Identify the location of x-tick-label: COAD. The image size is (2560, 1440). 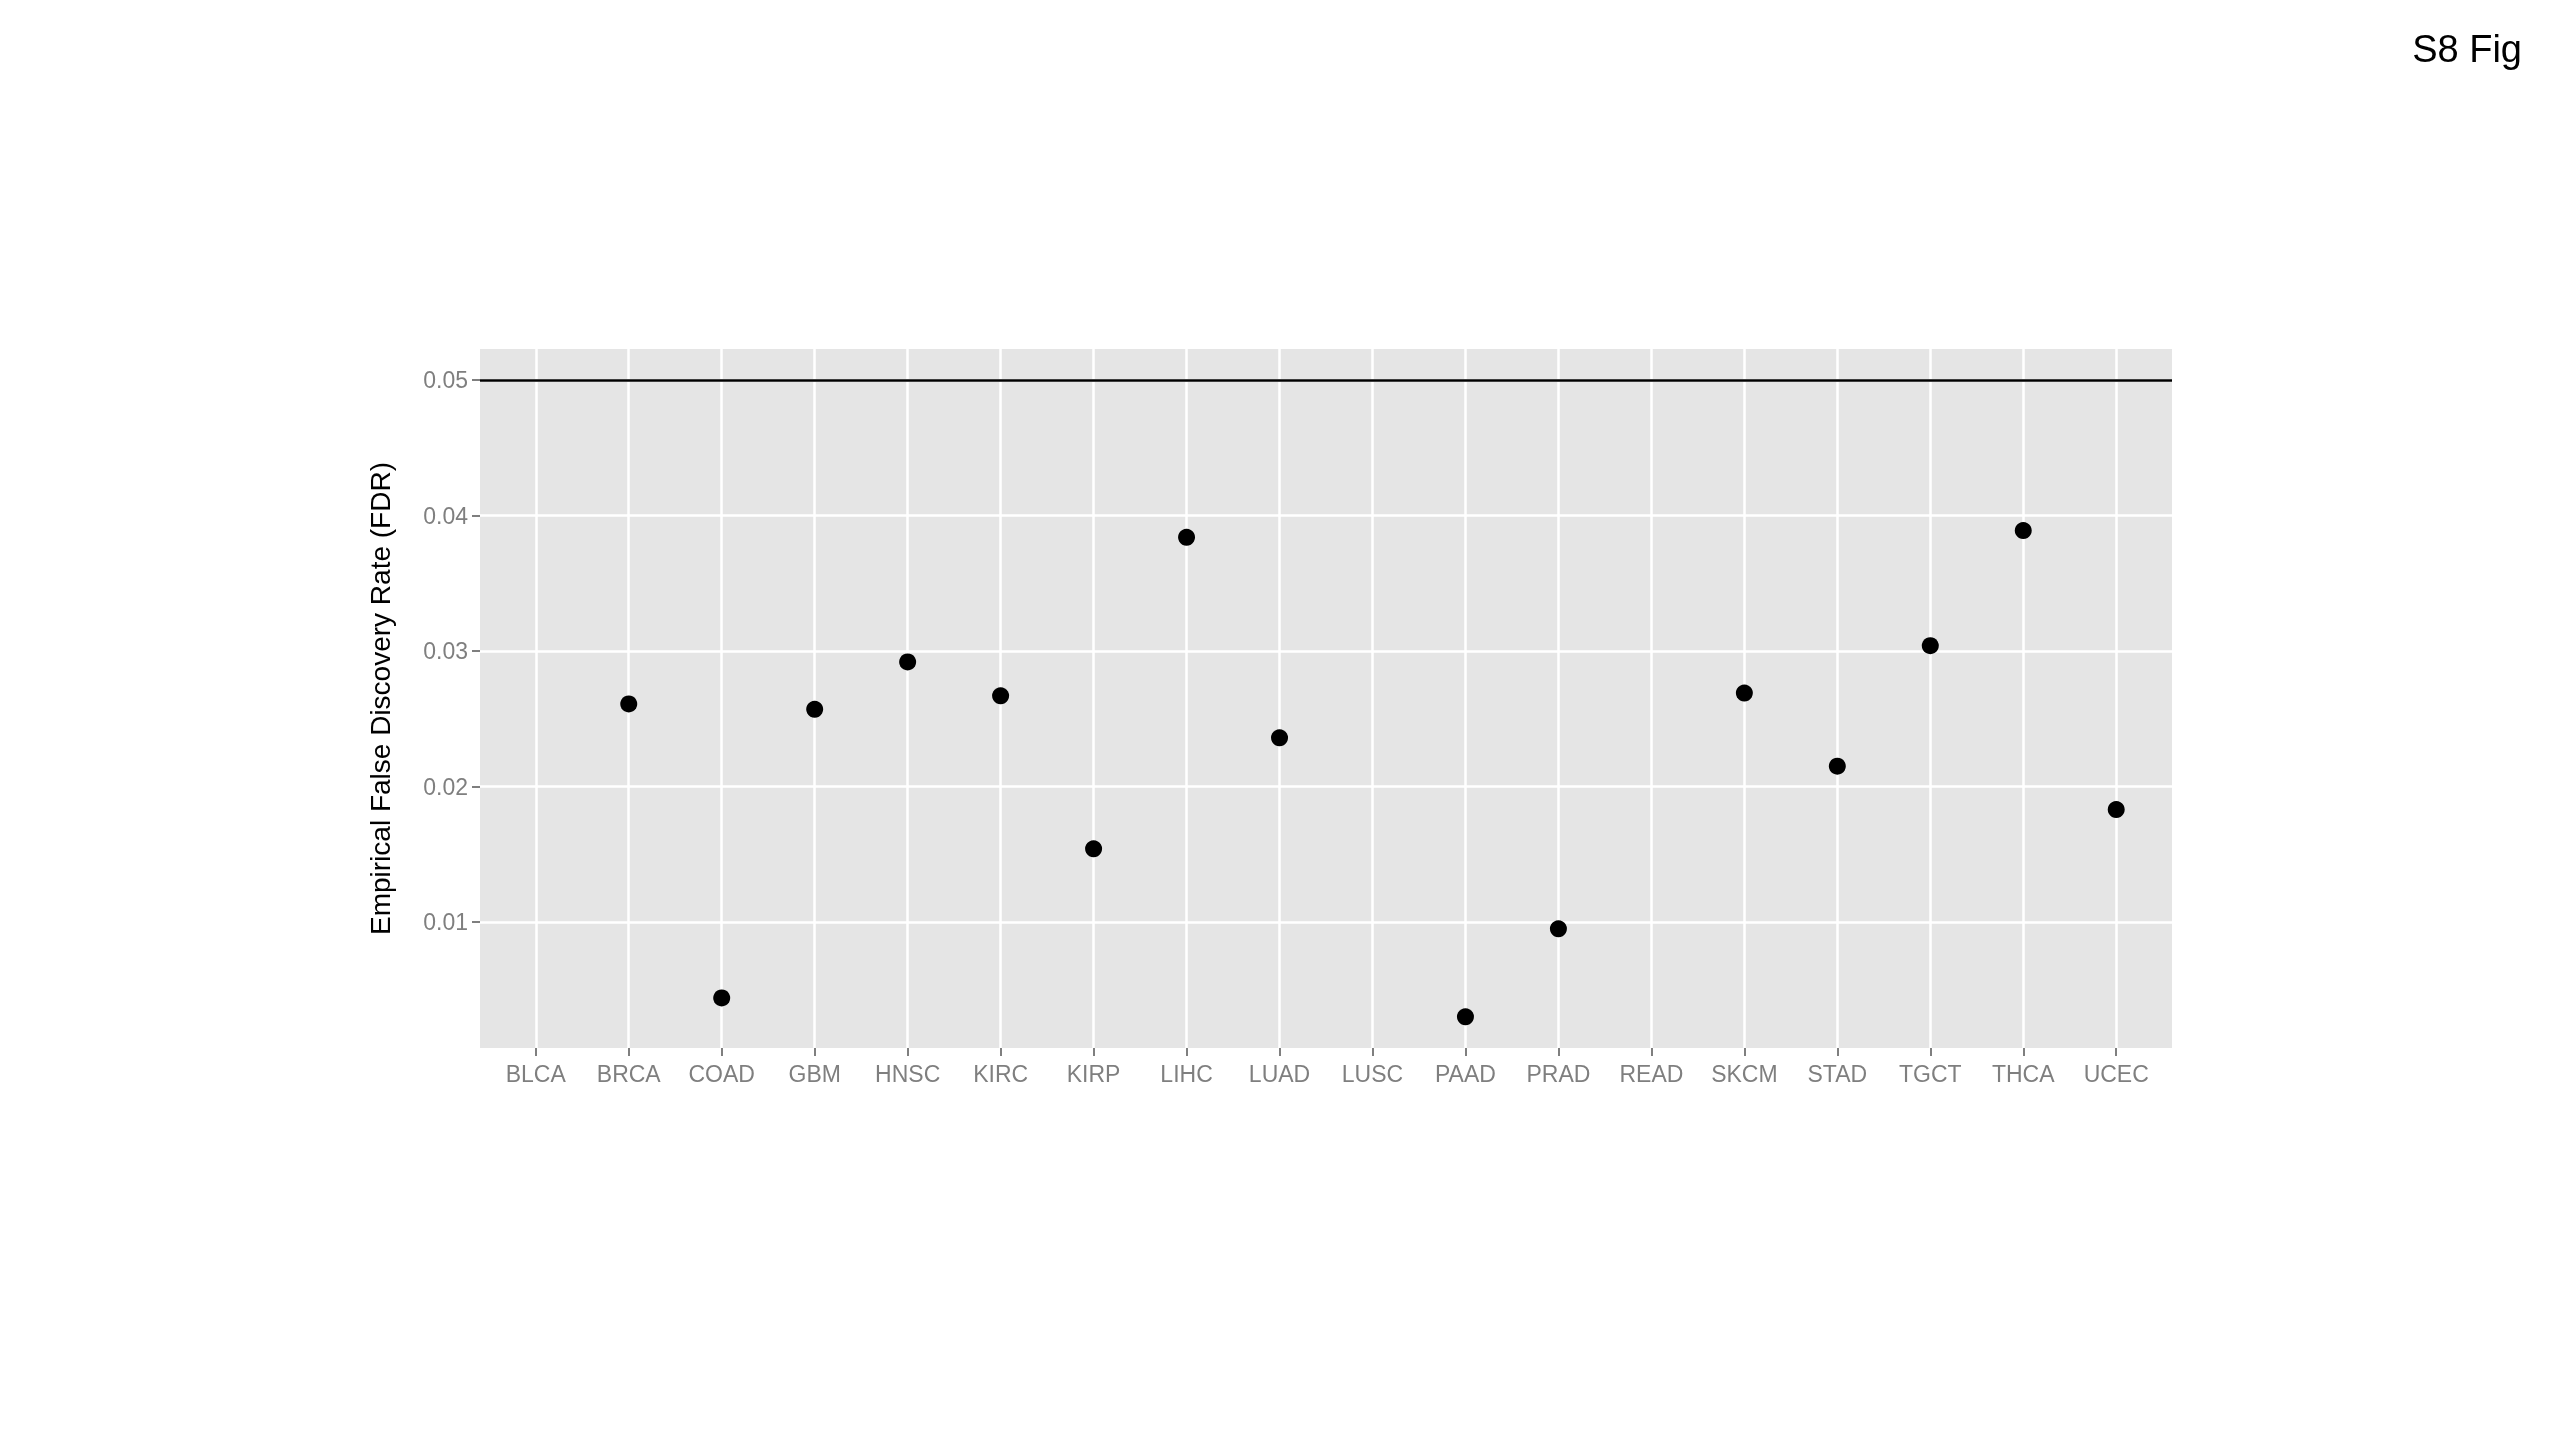
(721, 1073).